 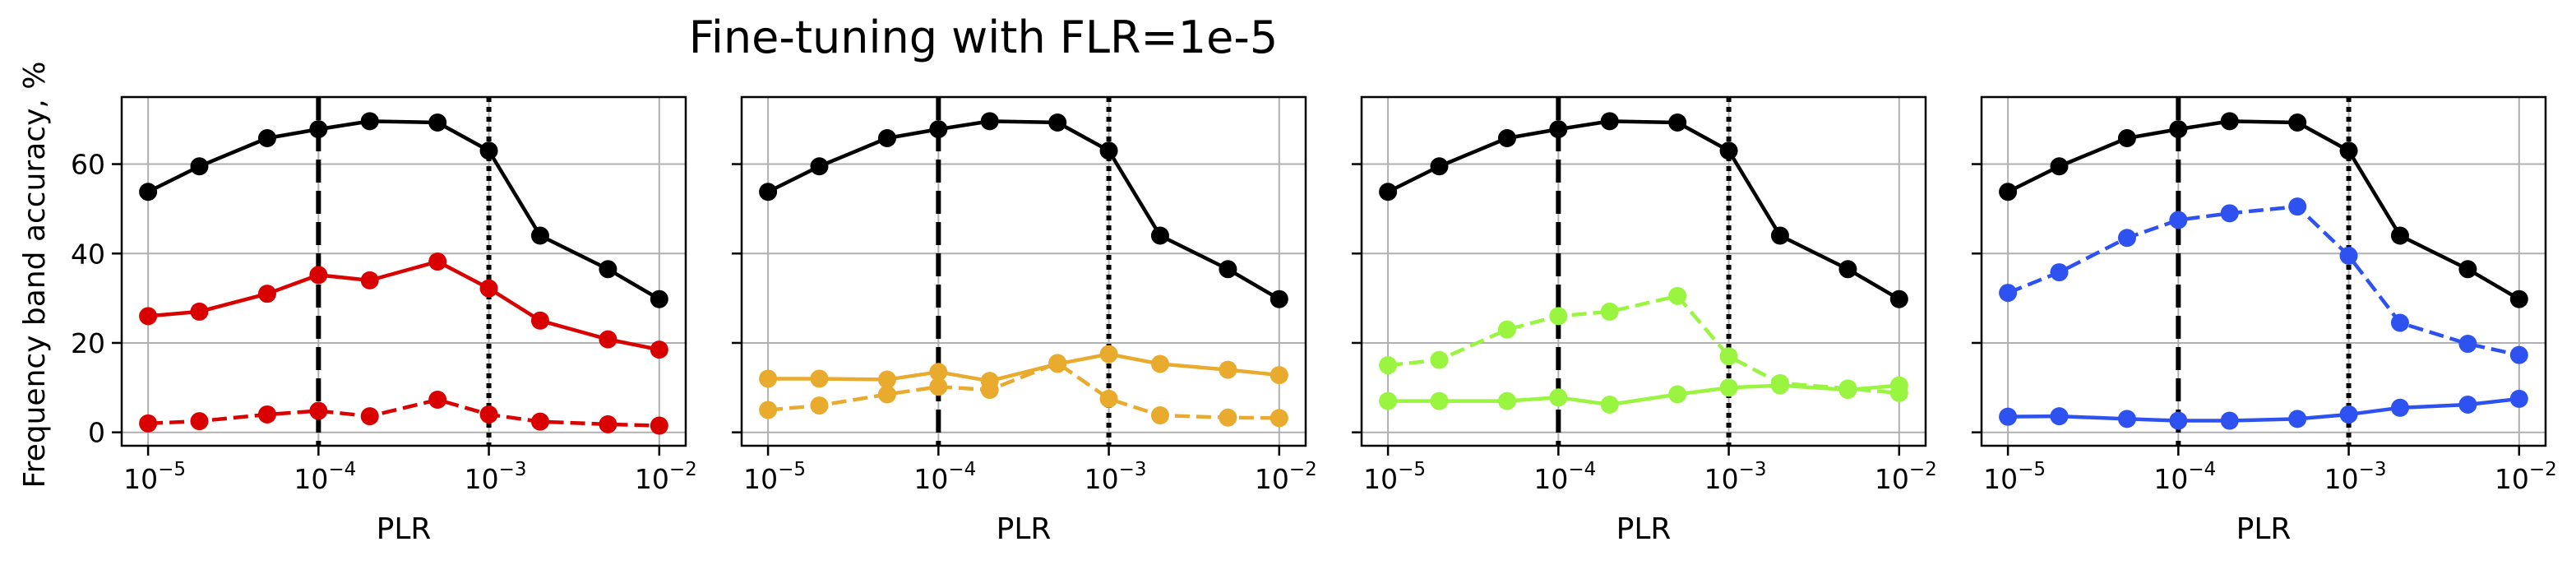 I want to click on y-tick-label: 20, so click(x=88, y=343).